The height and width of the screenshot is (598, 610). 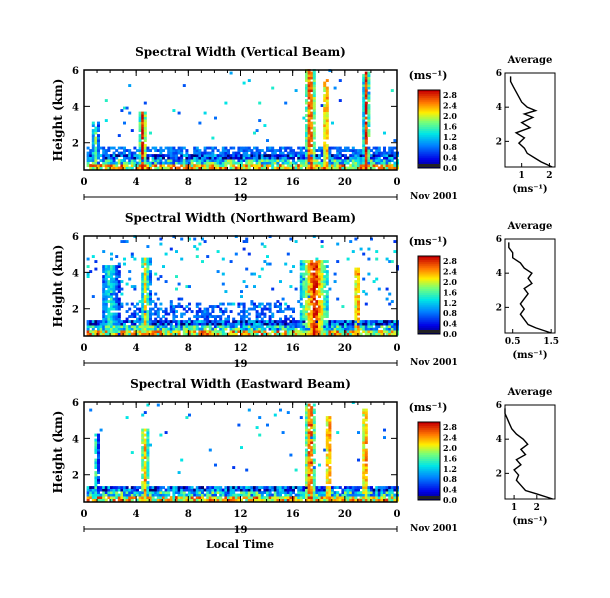 I want to click on date-label: Nov 2001, so click(x=434, y=363).